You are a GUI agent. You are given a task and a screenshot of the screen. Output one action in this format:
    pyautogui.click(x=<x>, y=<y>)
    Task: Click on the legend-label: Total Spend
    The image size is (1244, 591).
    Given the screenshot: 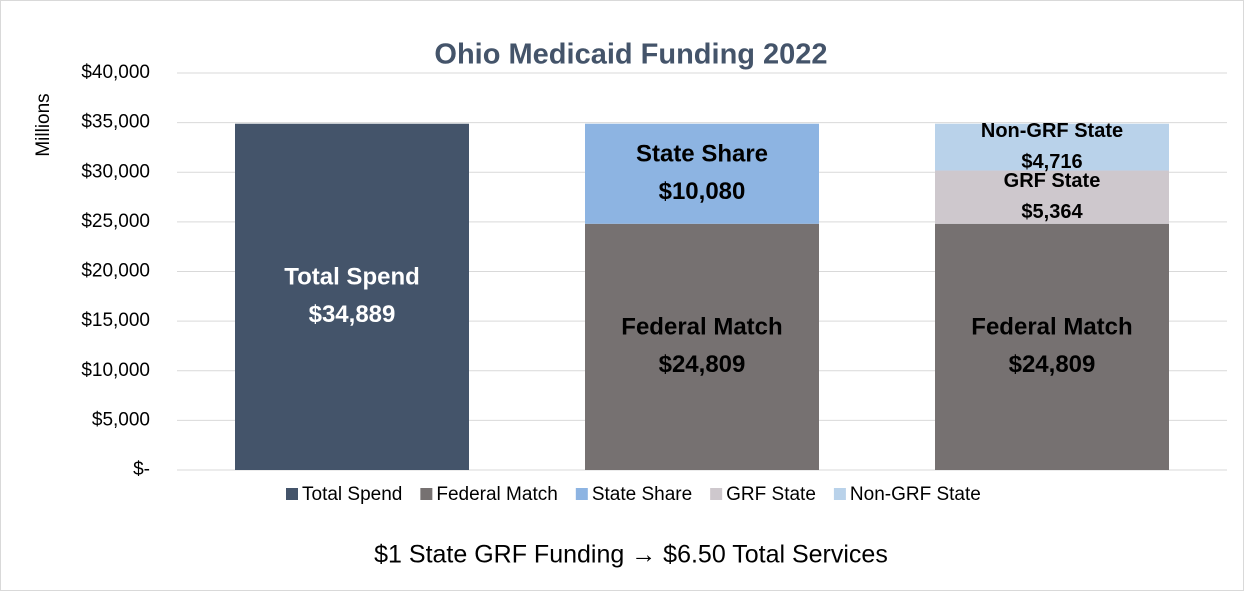 What is the action you would take?
    pyautogui.click(x=352, y=494)
    